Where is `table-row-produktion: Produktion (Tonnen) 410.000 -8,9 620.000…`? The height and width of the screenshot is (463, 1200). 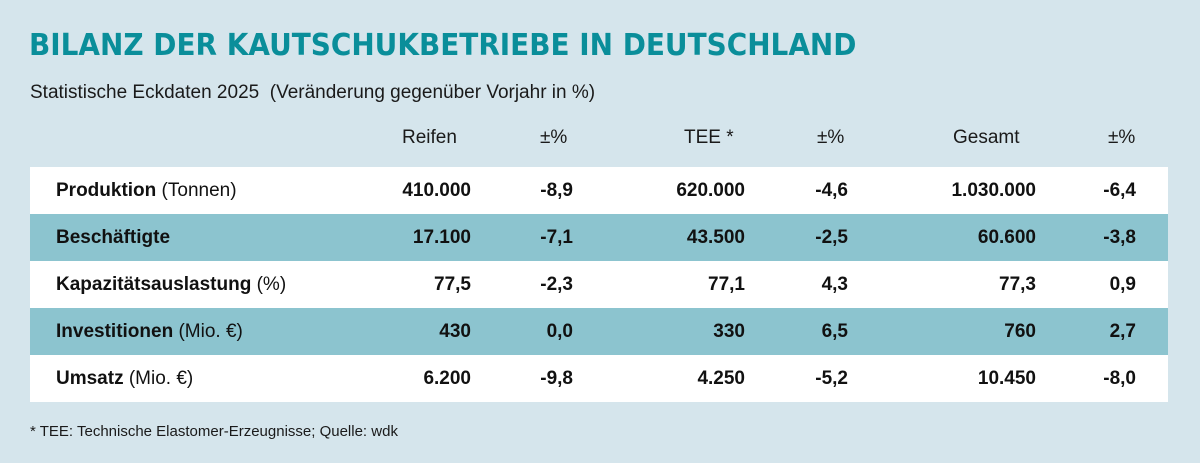
table-row-produktion: Produktion (Tonnen) 410.000 -8,9 620.000… is located at coordinates (599, 190).